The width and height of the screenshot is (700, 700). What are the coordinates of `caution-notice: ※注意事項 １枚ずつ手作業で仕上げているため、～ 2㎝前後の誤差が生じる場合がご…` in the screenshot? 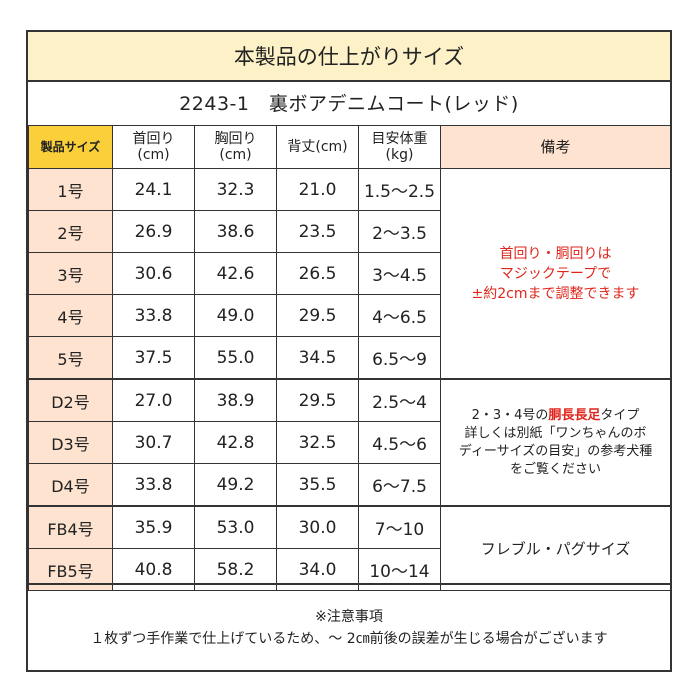 It's located at (349, 626).